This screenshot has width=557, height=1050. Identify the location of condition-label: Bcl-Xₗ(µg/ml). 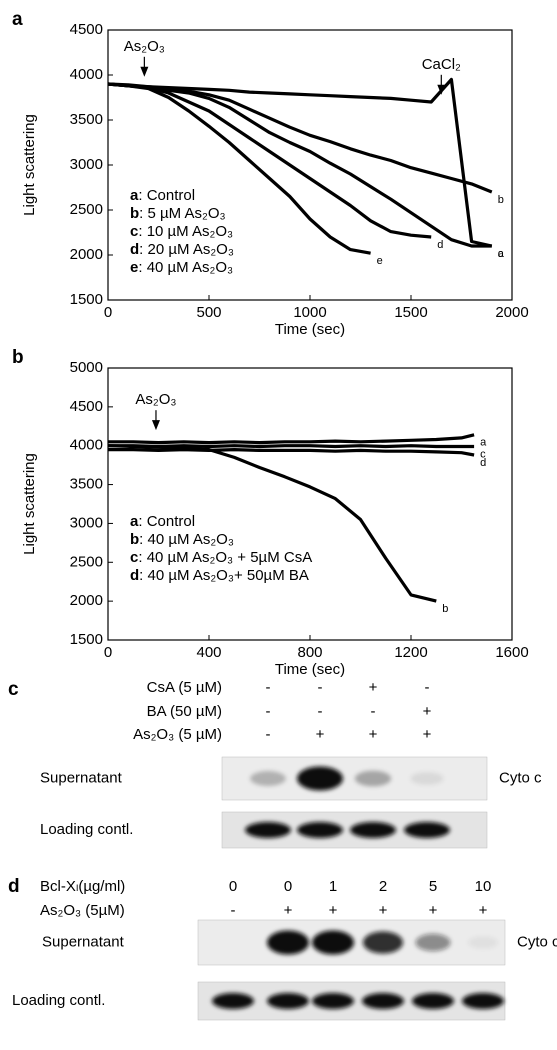
(82, 886).